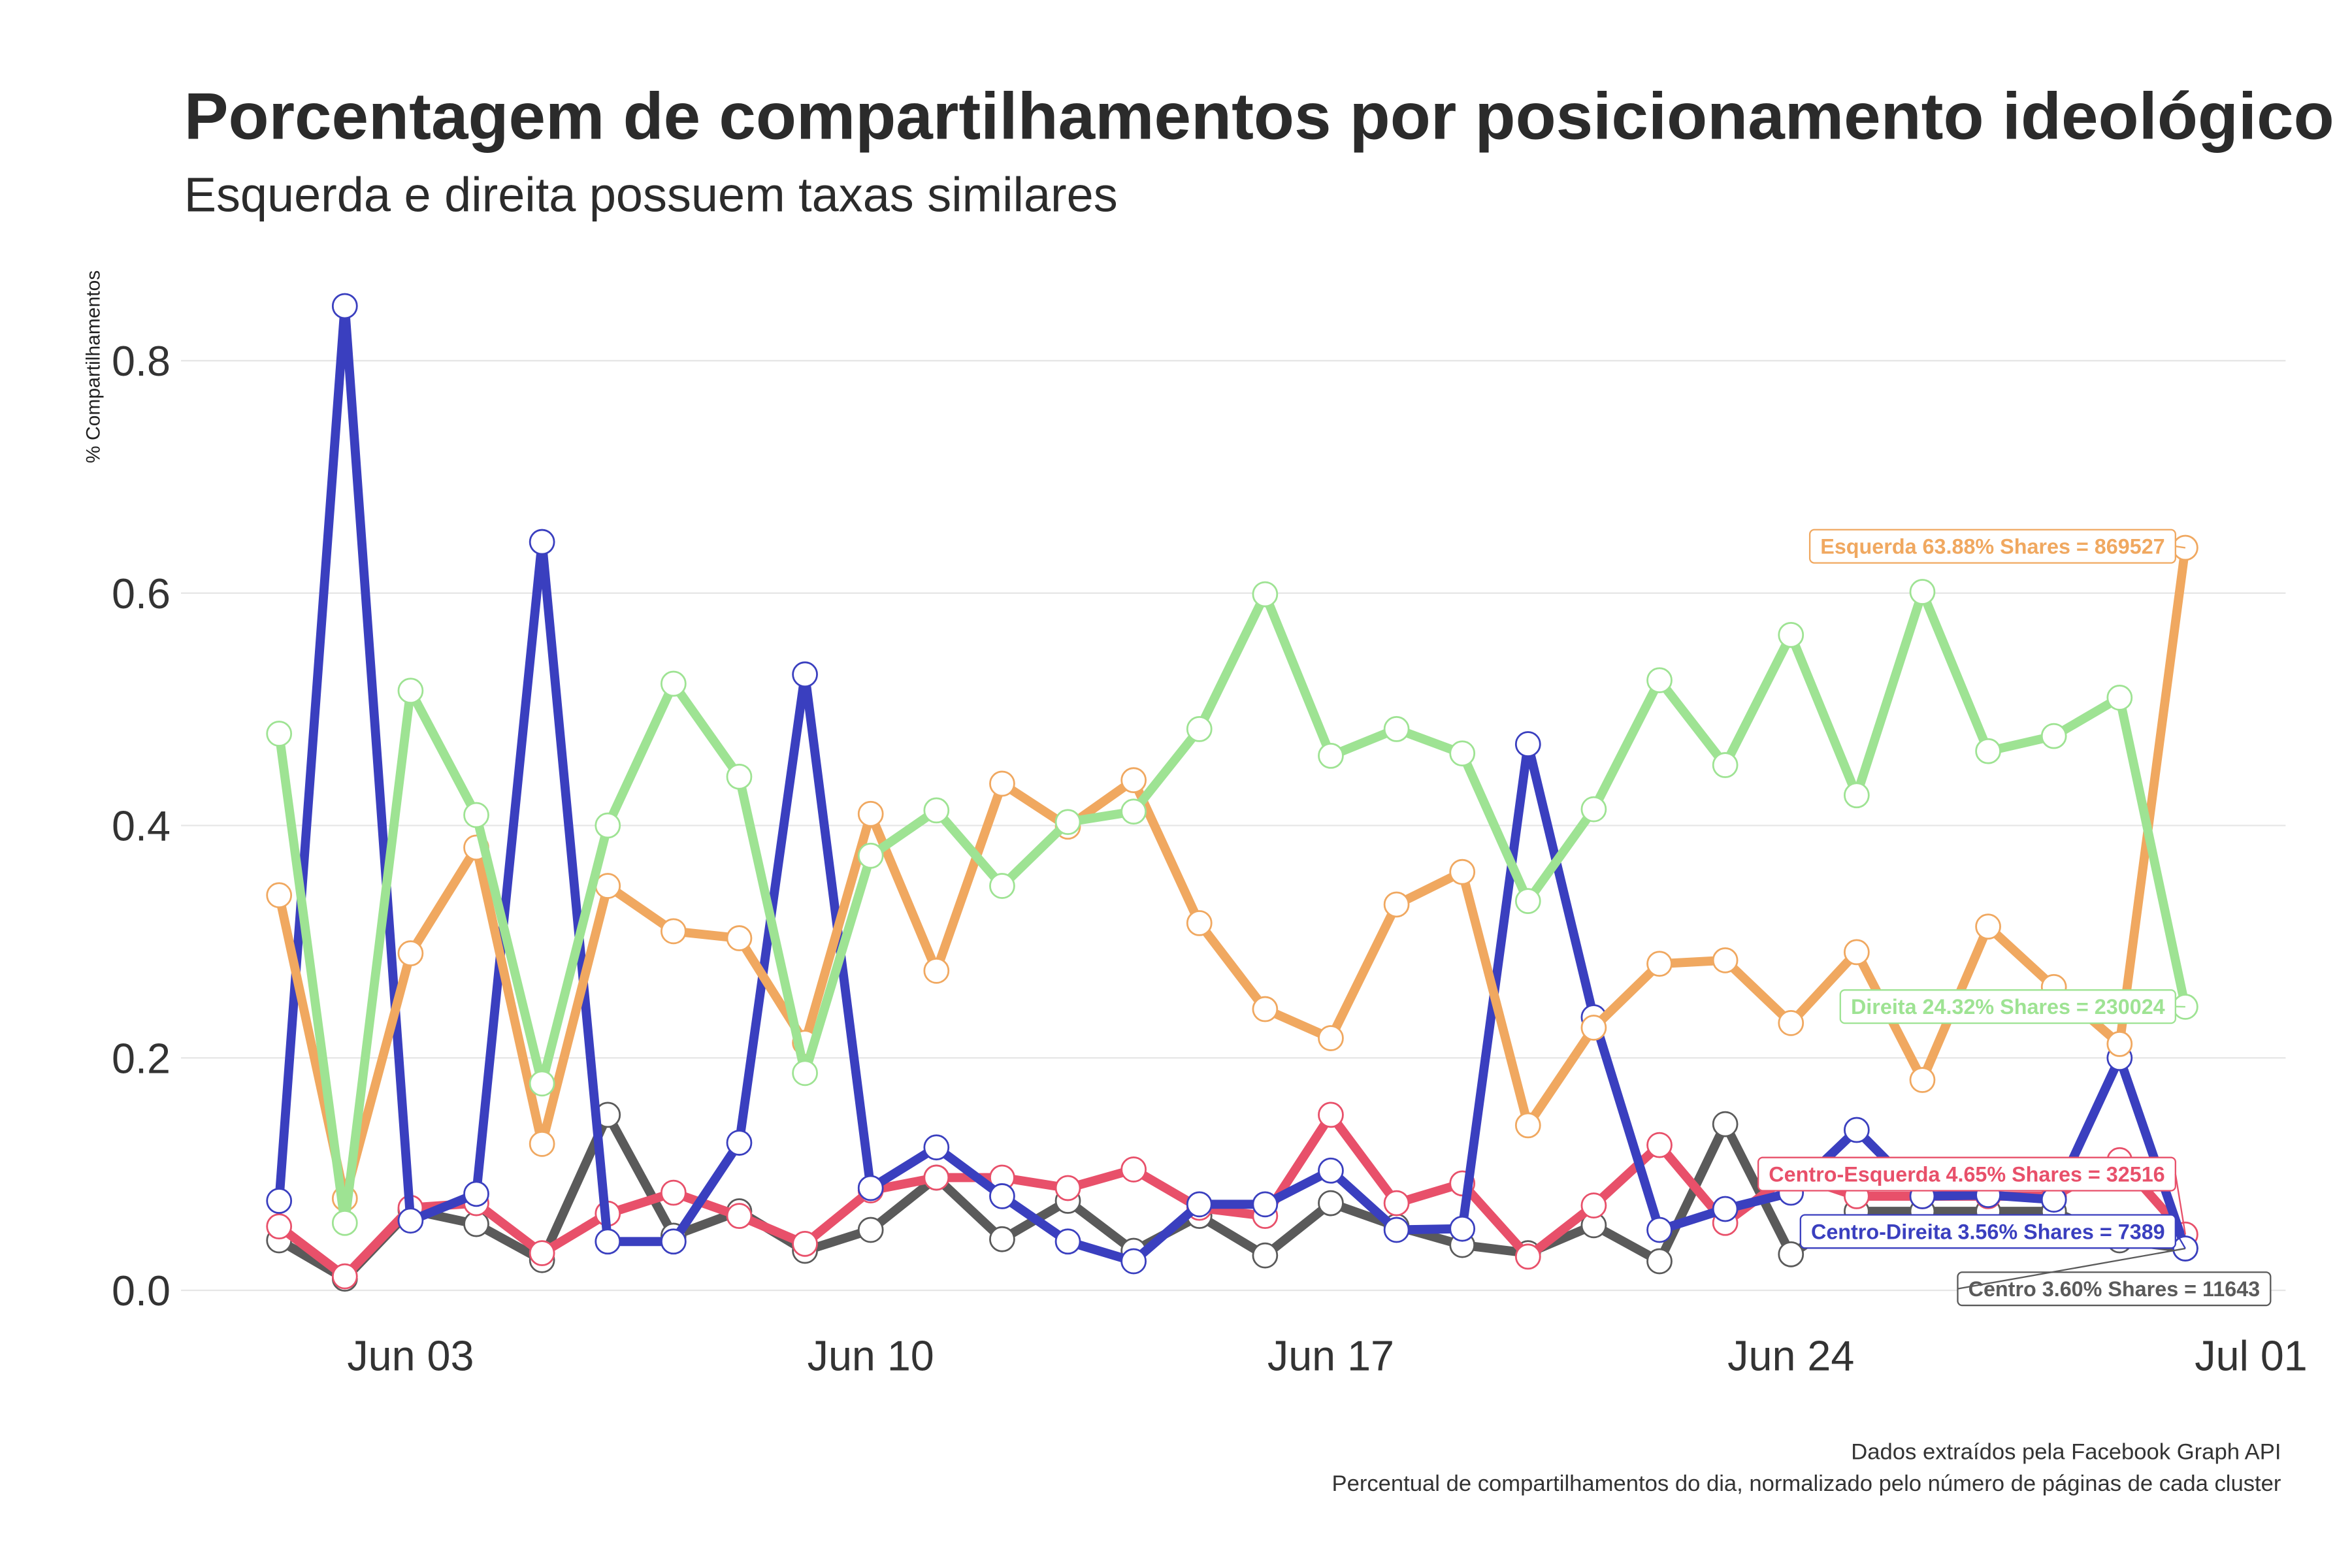  What do you see at coordinates (141, 826) in the screenshot?
I see `y-tick-label: 0.4` at bounding box center [141, 826].